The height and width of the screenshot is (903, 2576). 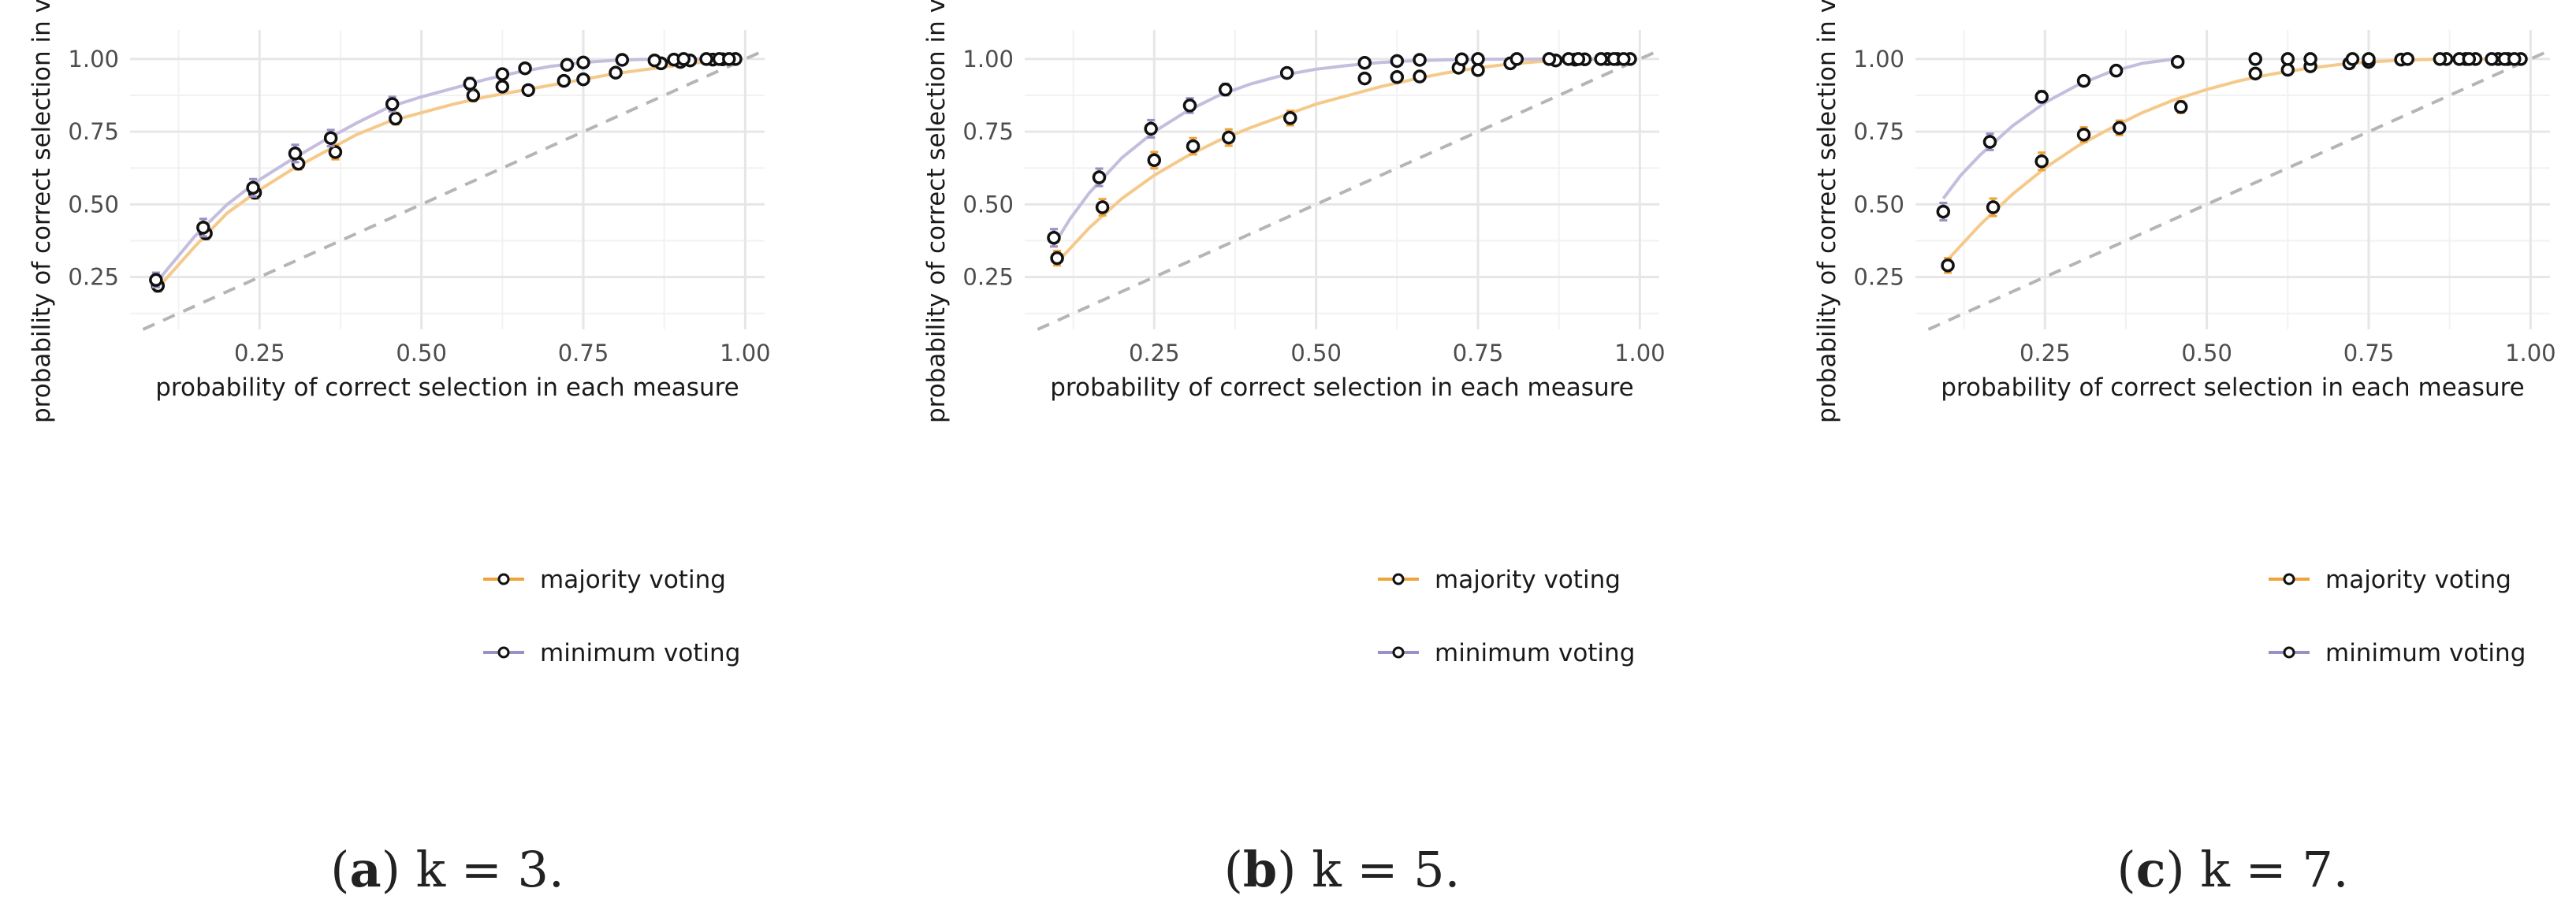 I want to click on panel-caption: (b) k = 5., so click(x=1342, y=870).